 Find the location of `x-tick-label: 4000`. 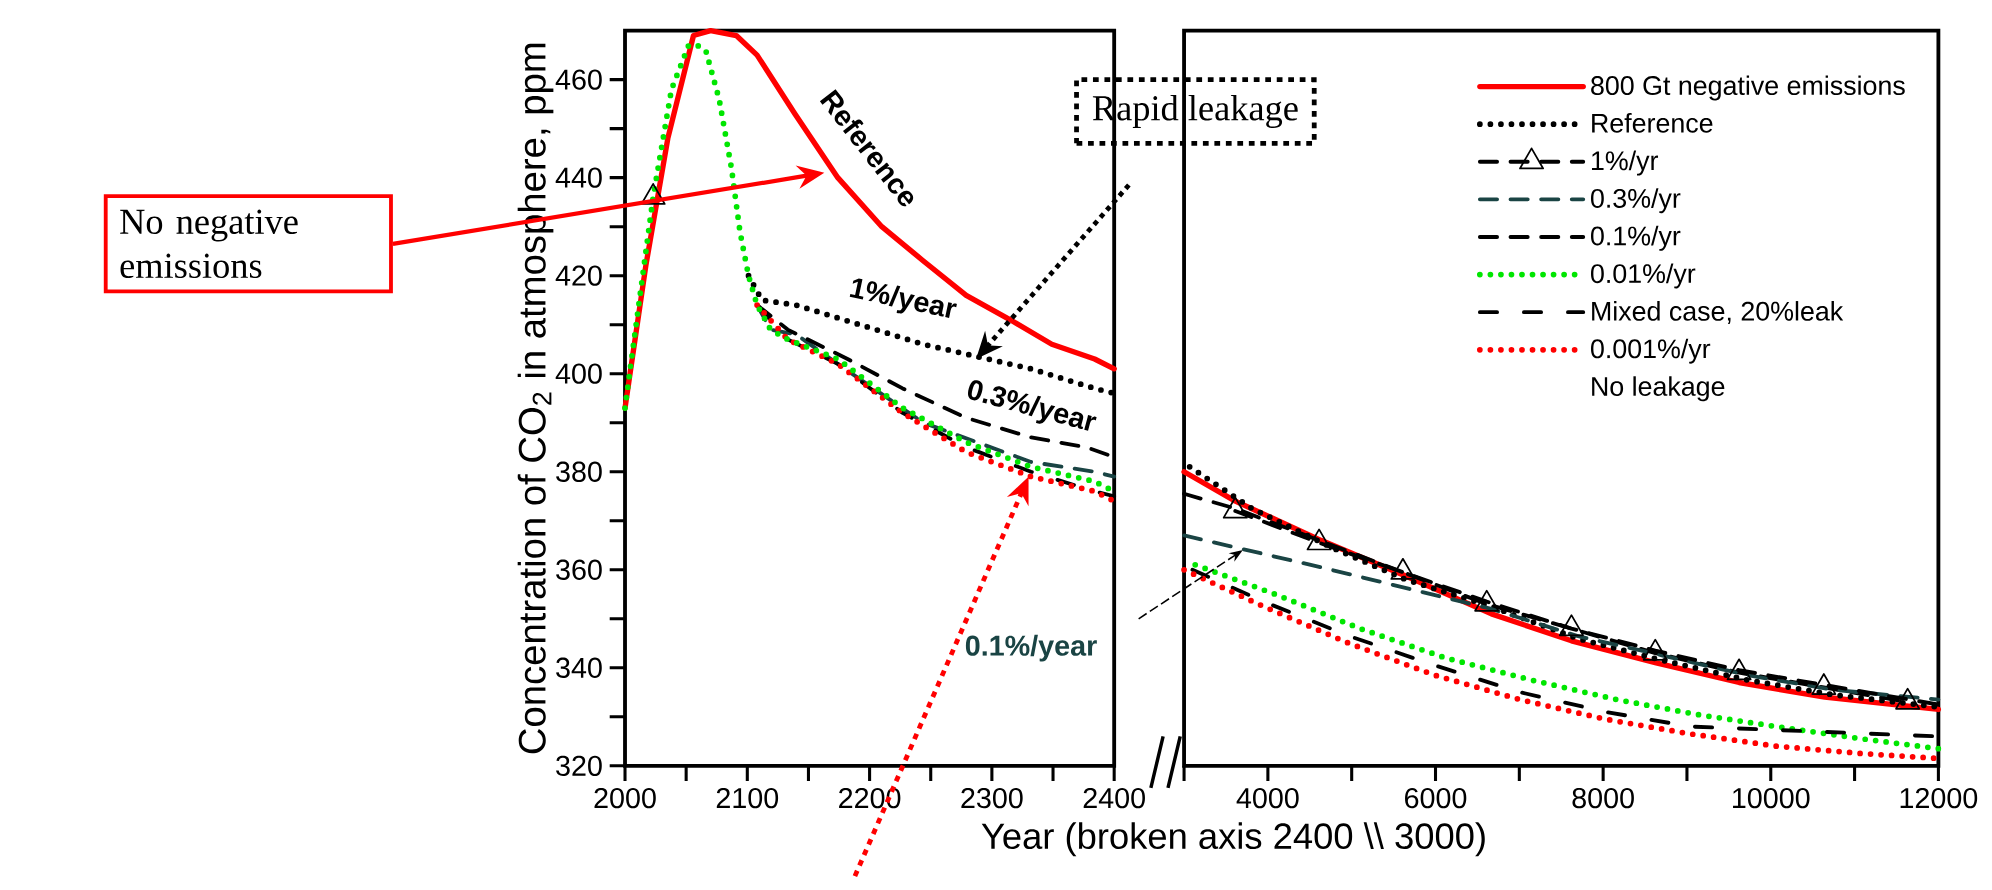

x-tick-label: 4000 is located at coordinates (1267, 798).